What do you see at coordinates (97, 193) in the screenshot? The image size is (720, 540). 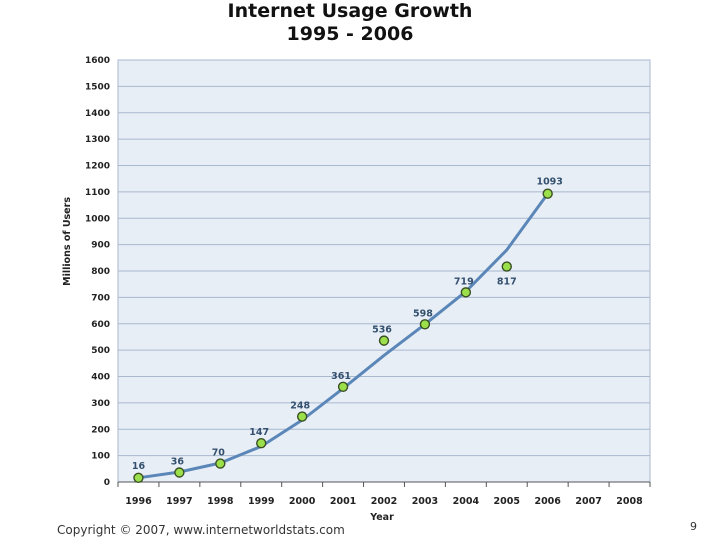 I see `y-tick-label: 1100` at bounding box center [97, 193].